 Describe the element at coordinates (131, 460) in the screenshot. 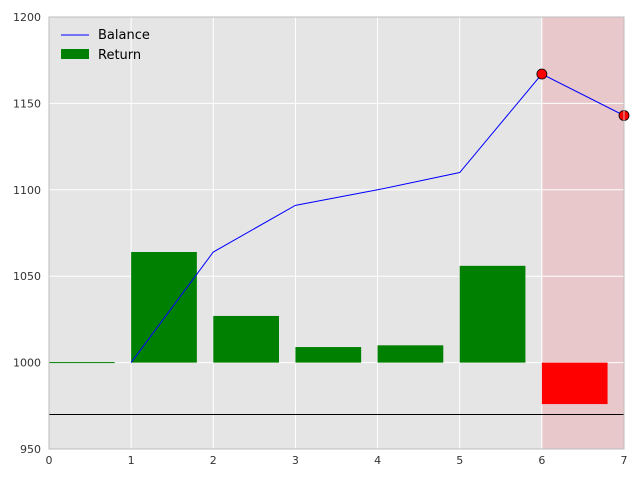

I see `x-tick-label: 1` at that location.